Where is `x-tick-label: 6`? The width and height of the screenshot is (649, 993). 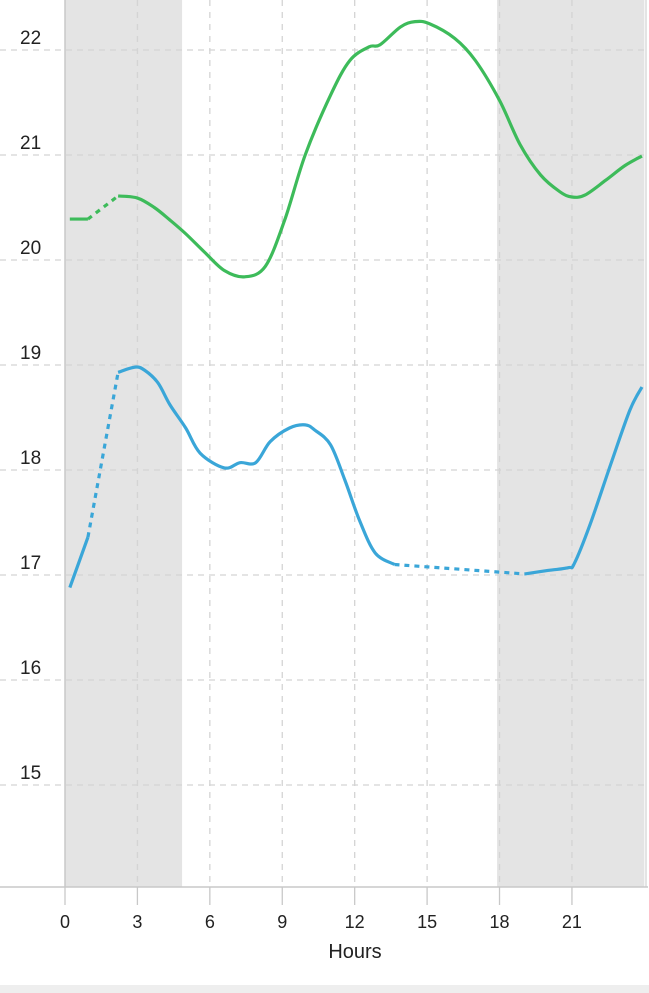
x-tick-label: 6 is located at coordinates (210, 922).